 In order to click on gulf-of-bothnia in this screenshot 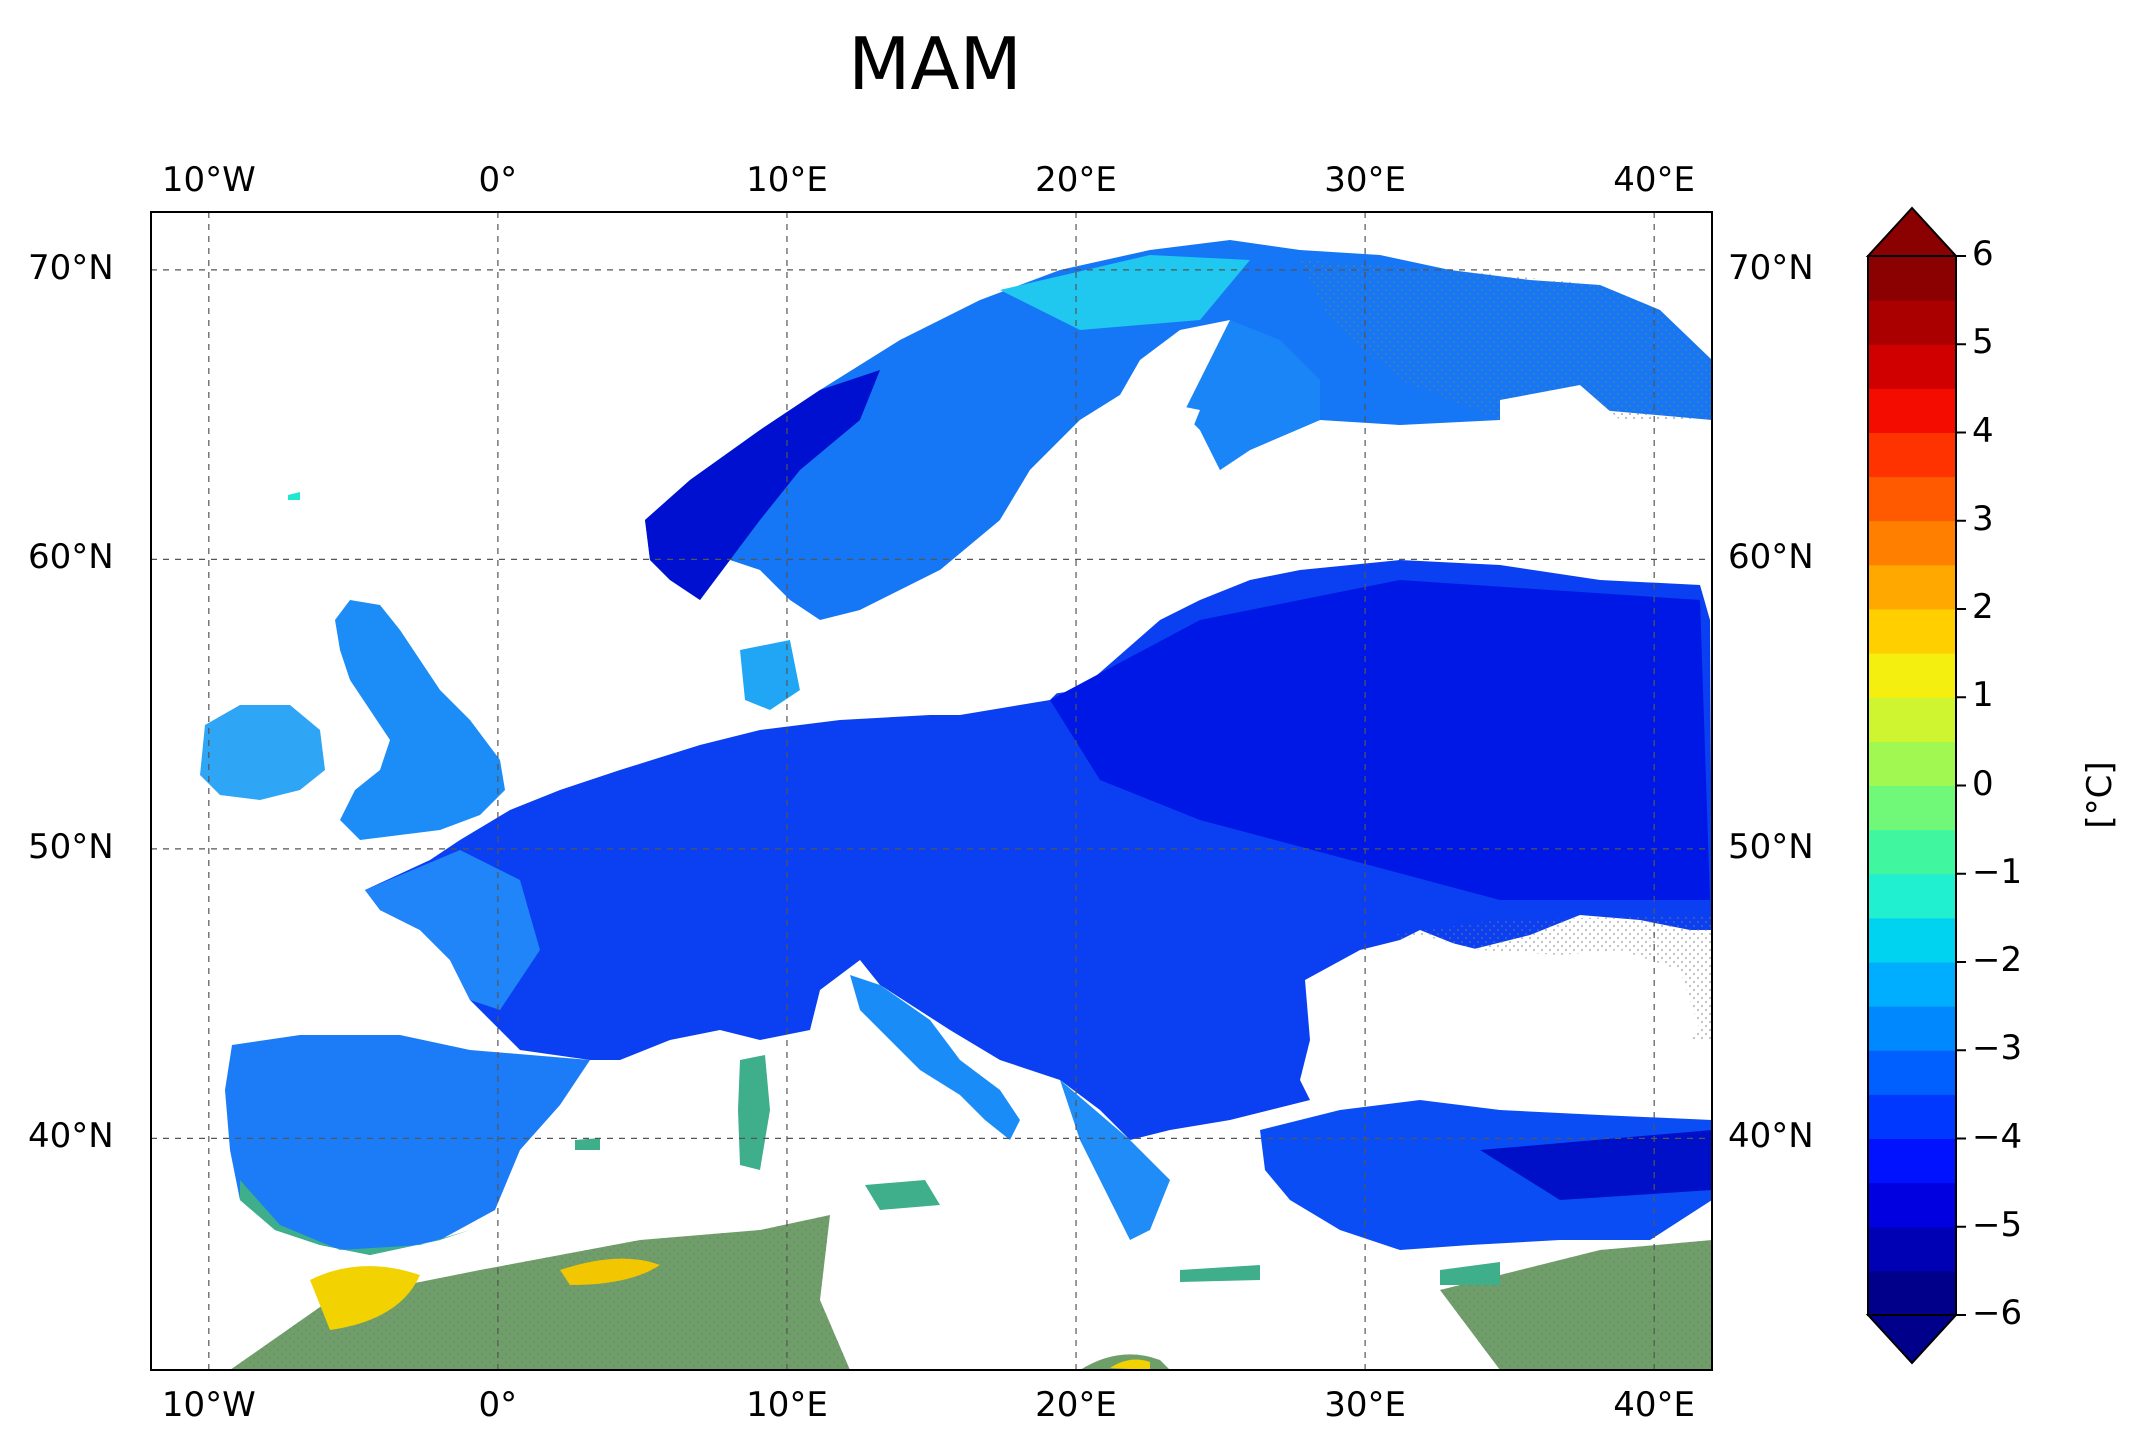, I will do `click(1125, 460)`.